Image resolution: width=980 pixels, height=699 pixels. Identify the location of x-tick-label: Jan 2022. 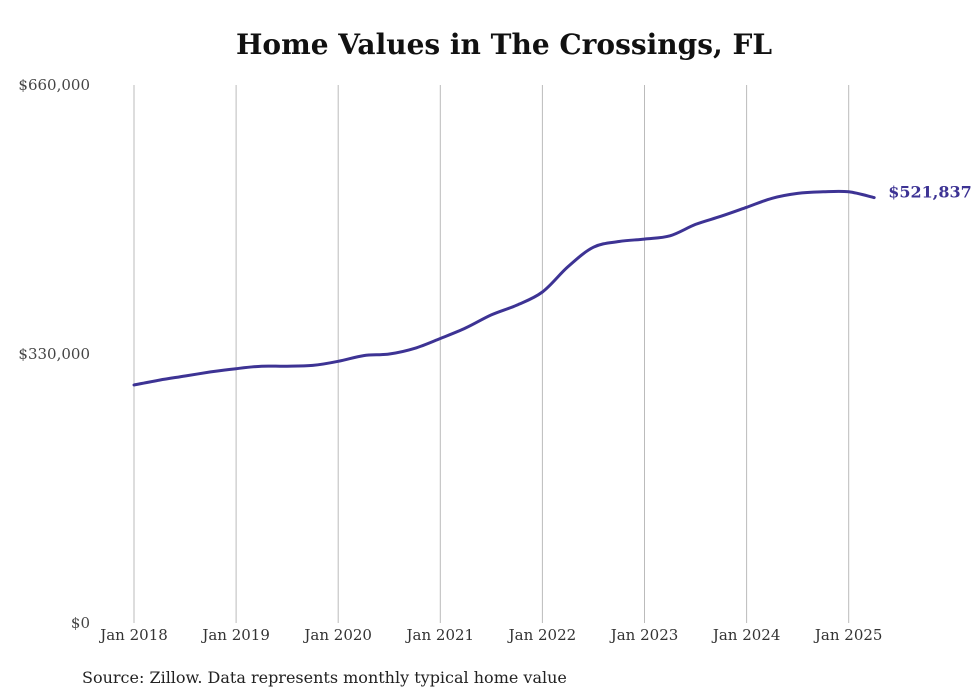
(542, 635).